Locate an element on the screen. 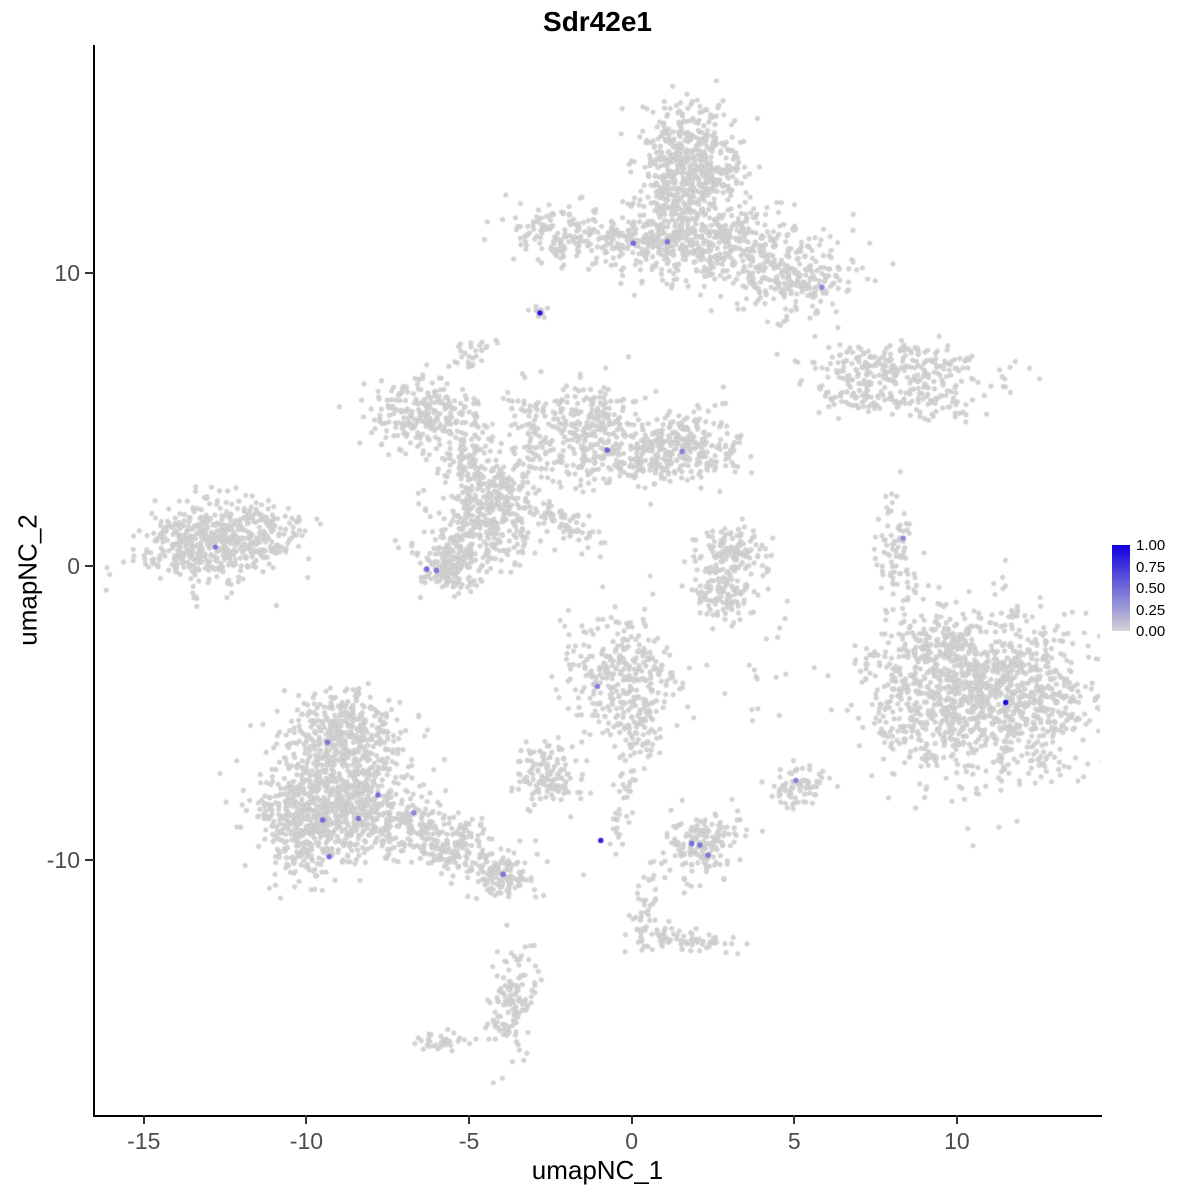 The height and width of the screenshot is (1200, 1200). legend-tick-label: 0.00 is located at coordinates (1151, 631).